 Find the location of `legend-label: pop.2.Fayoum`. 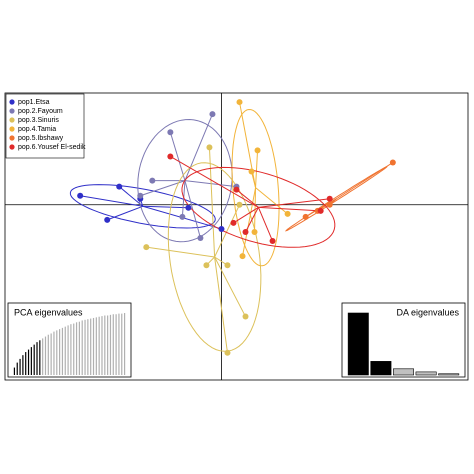

legend-label: pop.2.Fayoum is located at coordinates (40, 111).